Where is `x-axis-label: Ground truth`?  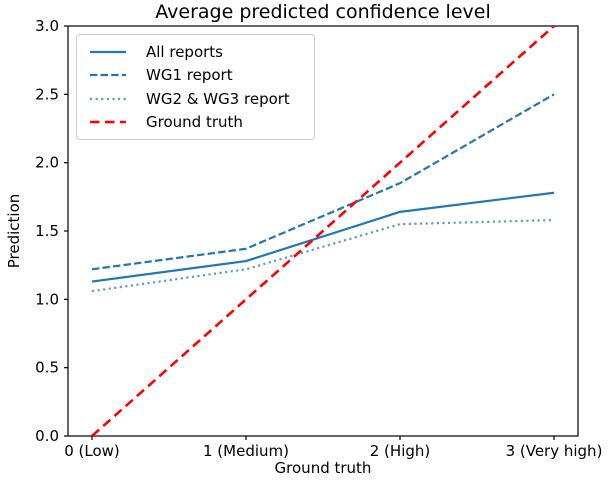 x-axis-label: Ground truth is located at coordinates (323, 468).